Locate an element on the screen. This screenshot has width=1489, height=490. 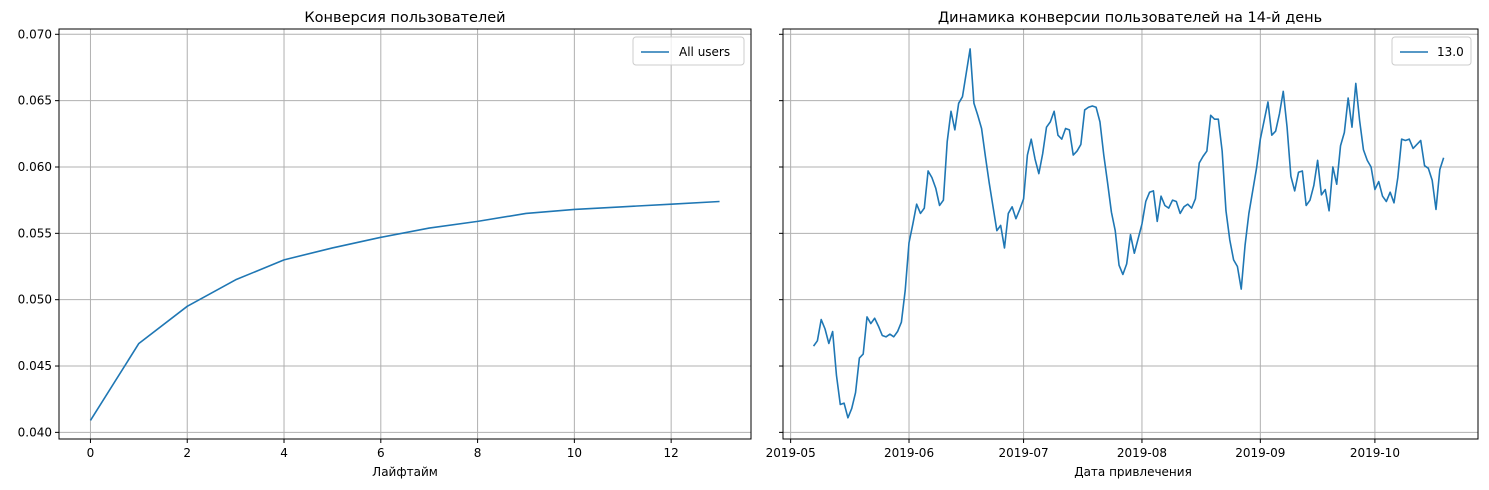
x-axis-ticks: 0 2 4 6 8 10 12 is located at coordinates (383, 449).